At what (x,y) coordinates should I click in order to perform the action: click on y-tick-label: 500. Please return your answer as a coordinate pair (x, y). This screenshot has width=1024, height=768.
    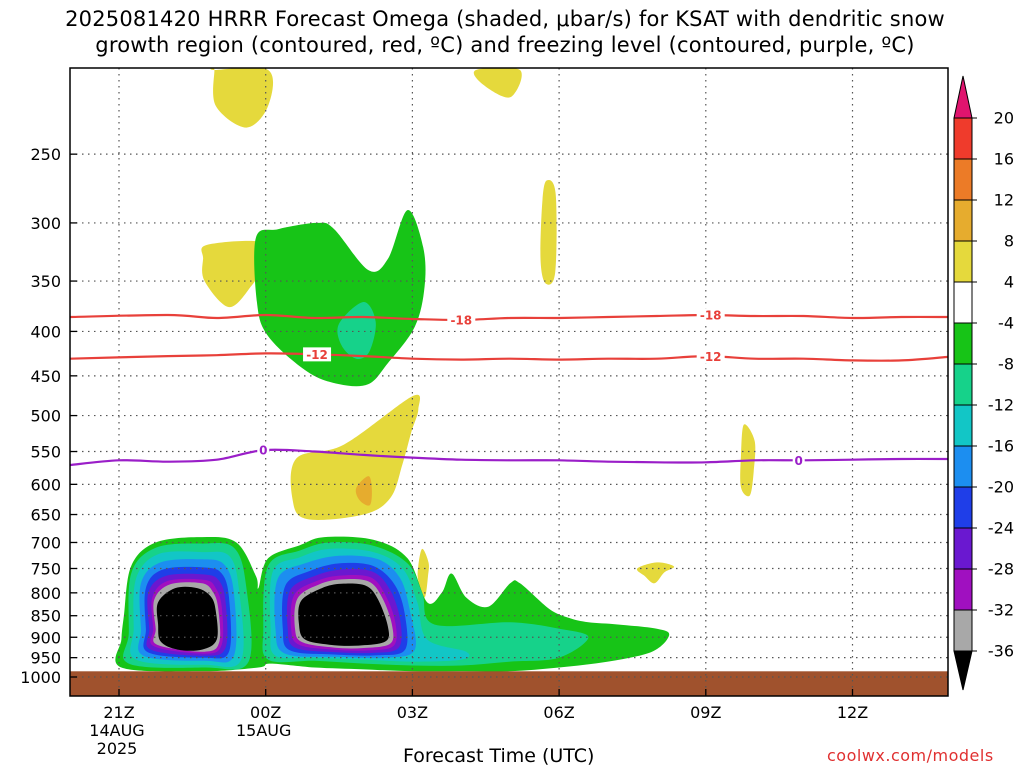
    Looking at the image, I should click on (45, 416).